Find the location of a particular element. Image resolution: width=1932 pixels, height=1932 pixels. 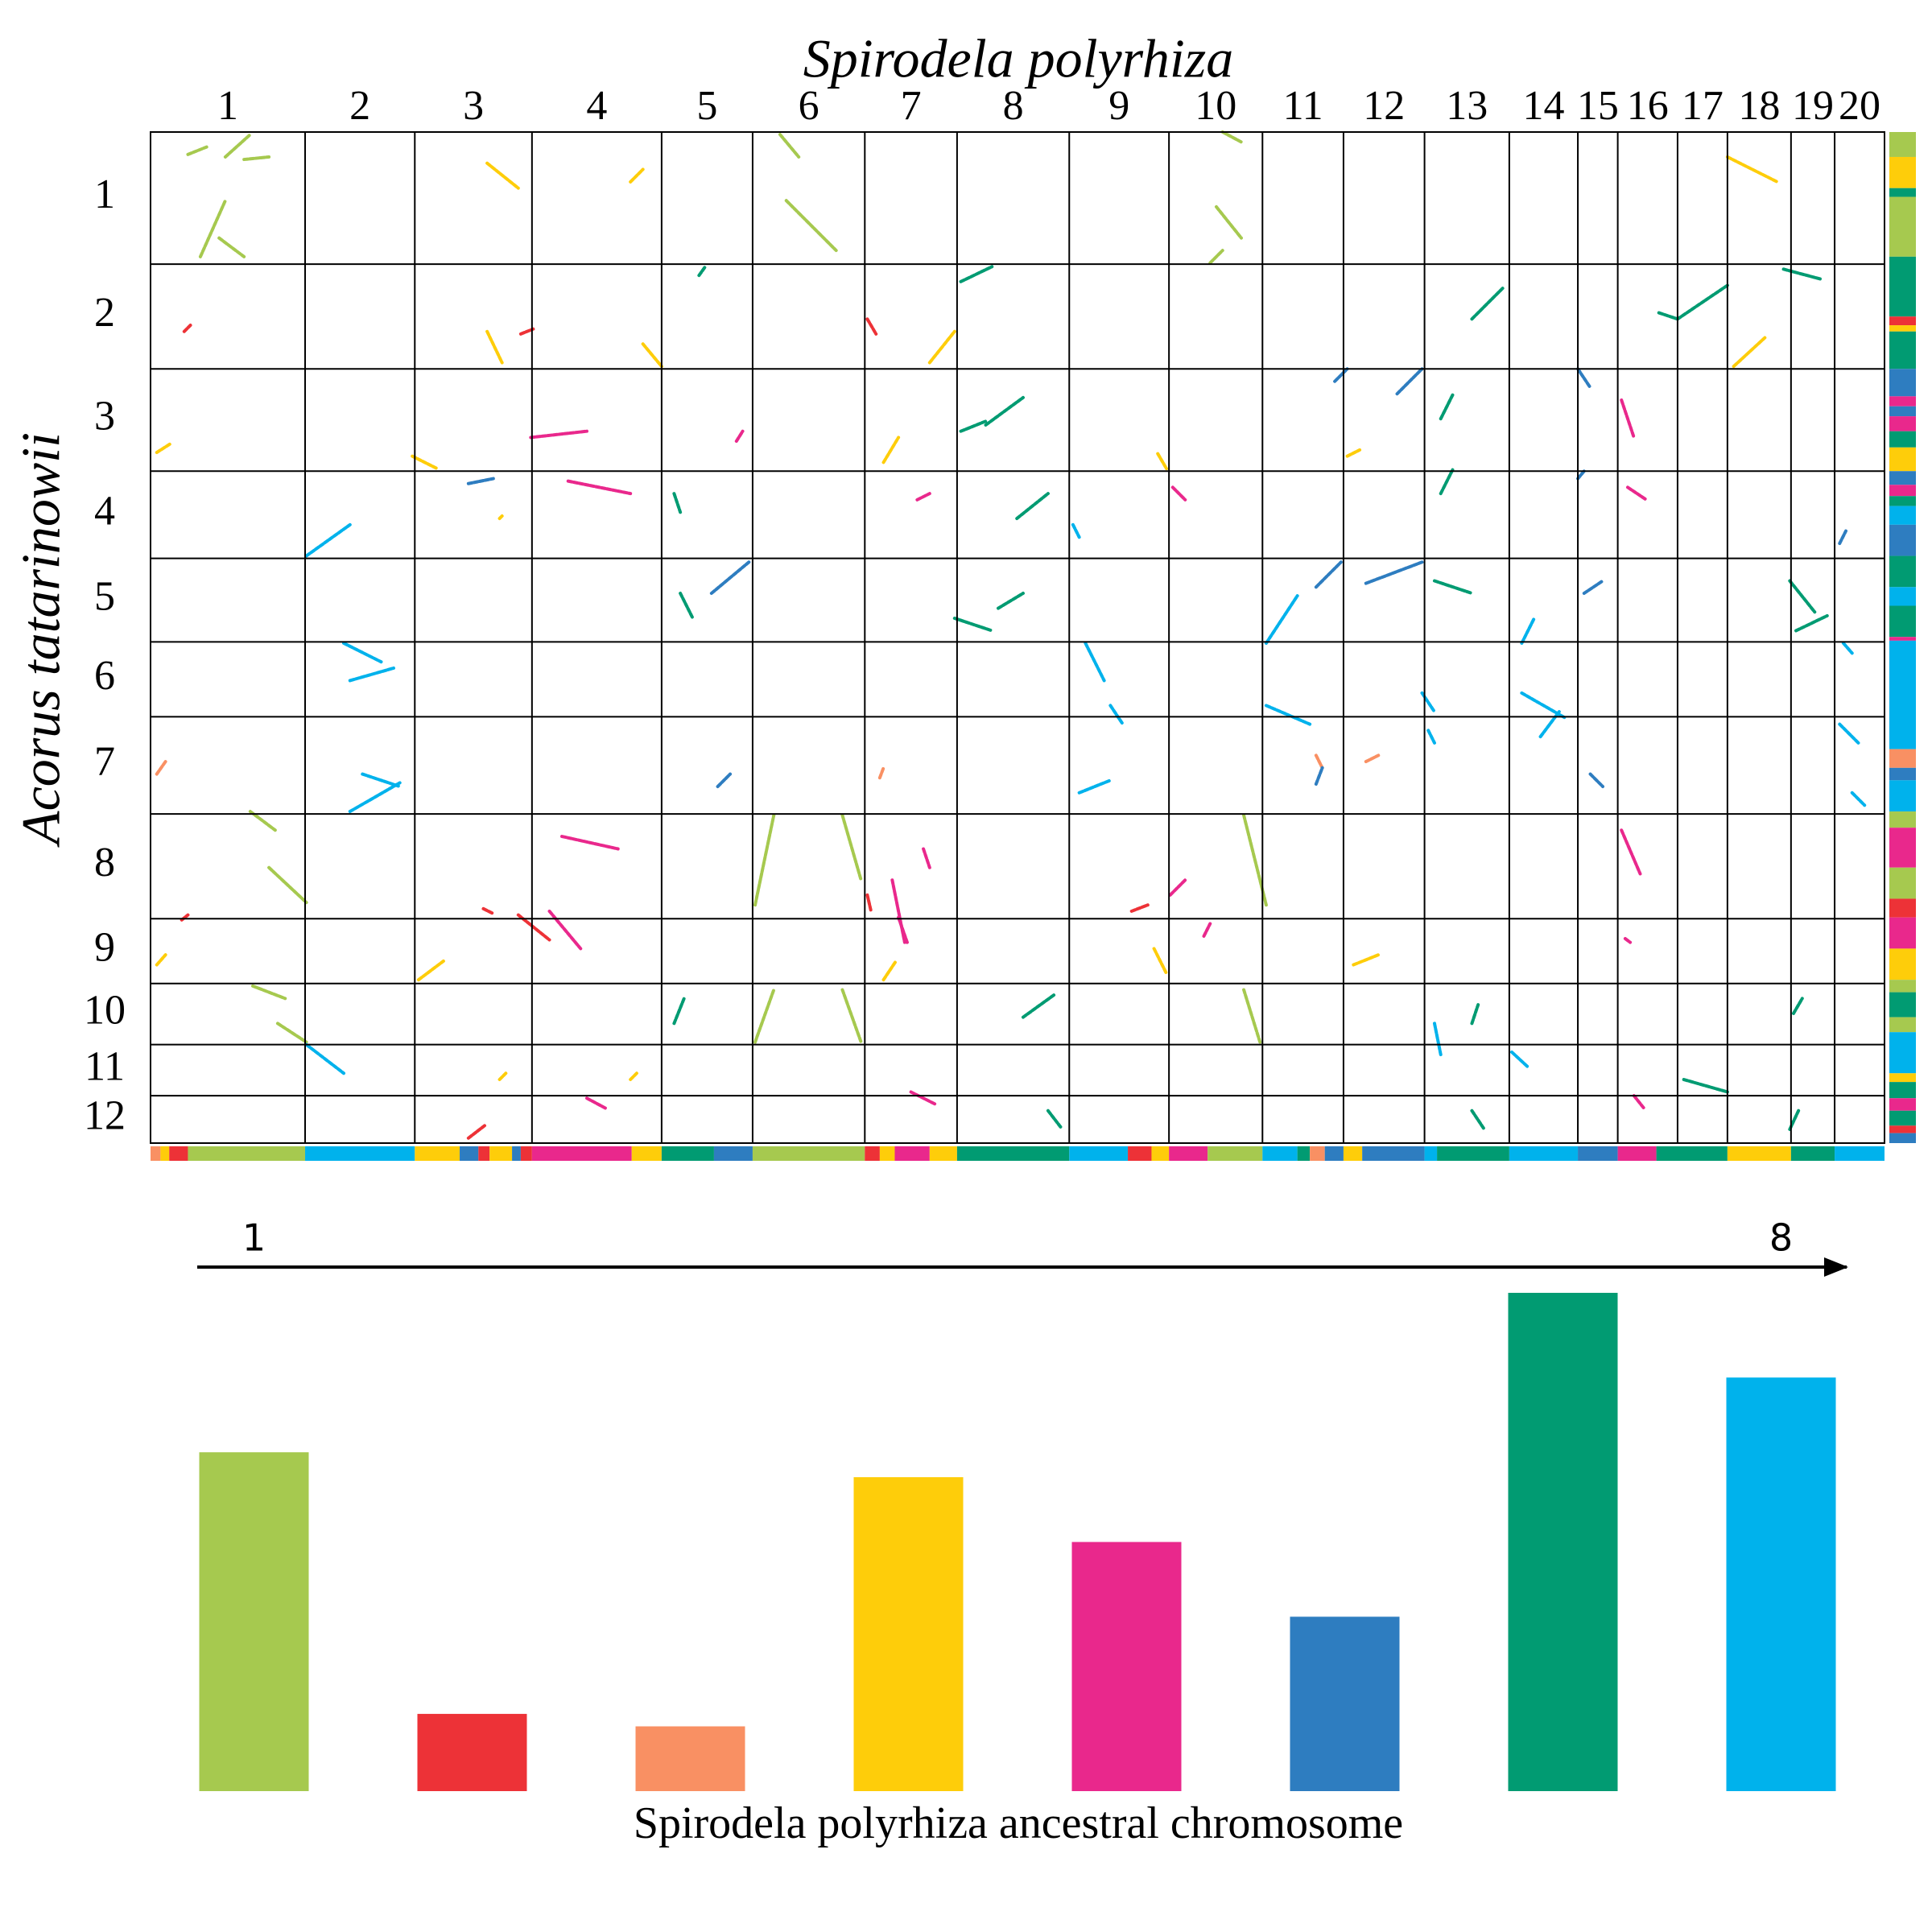

y-chromosome-label: 6 is located at coordinates (104, 676).